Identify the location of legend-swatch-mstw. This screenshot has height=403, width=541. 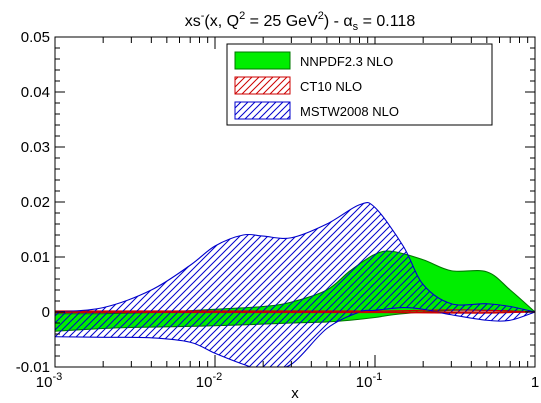
(262, 110).